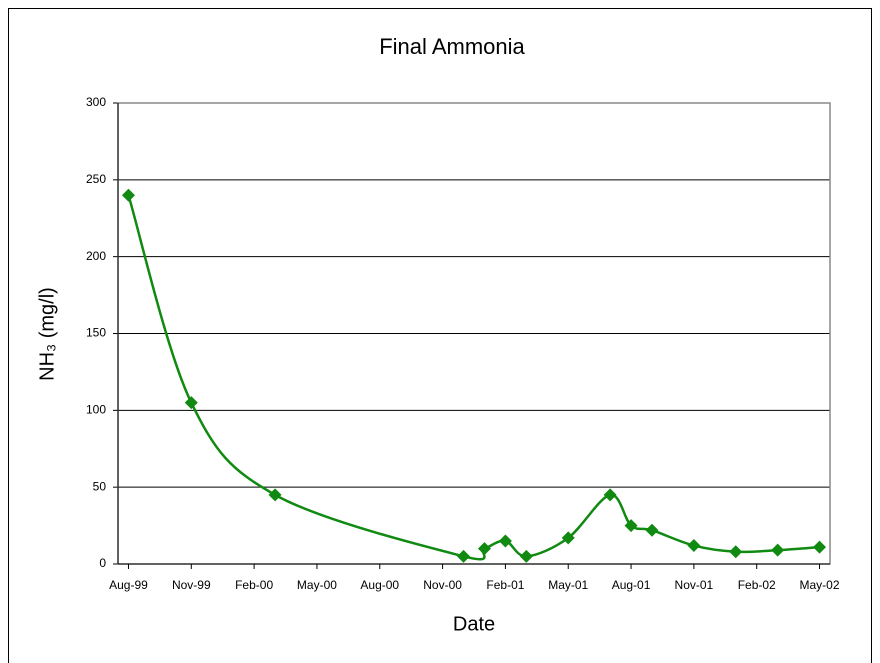  I want to click on x-tick-label: May-01, so click(568, 585).